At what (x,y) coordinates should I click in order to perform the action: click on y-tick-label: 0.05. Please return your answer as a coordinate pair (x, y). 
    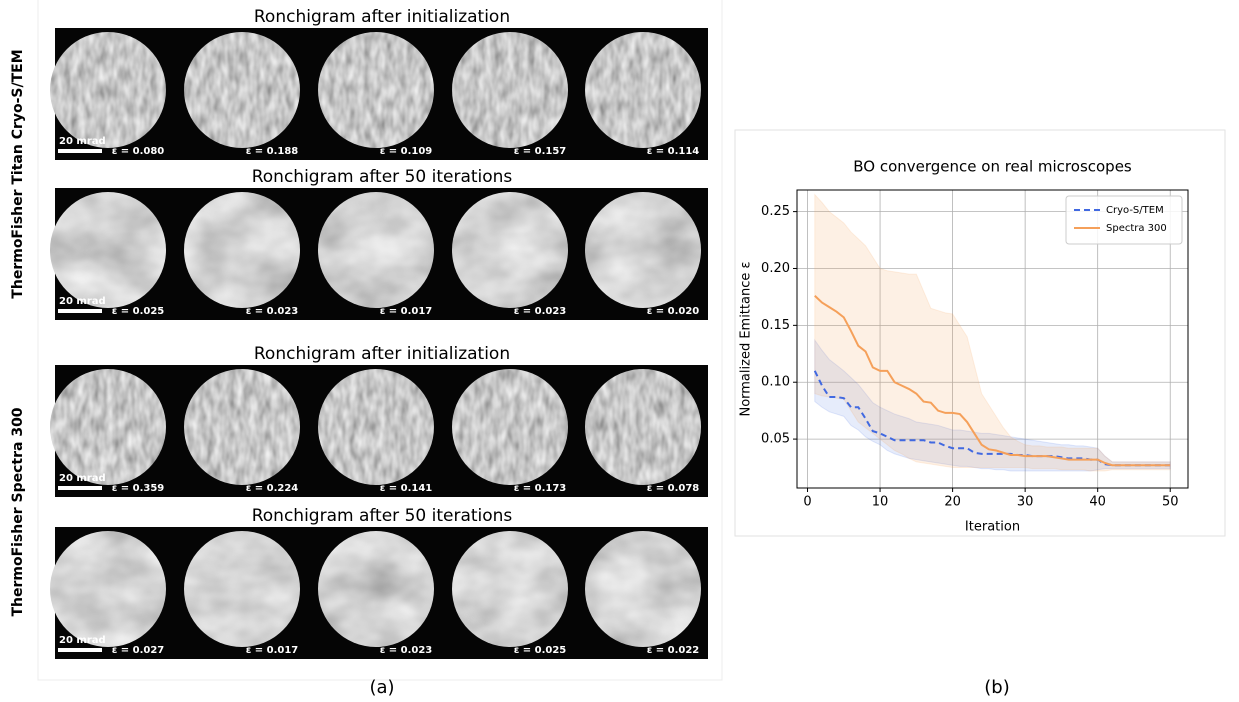
    Looking at the image, I should click on (775, 439).